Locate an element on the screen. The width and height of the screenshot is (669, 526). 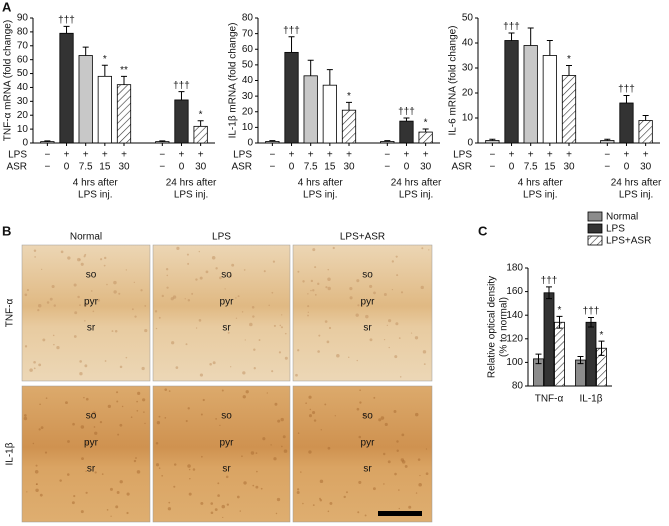
annotation: ††† is located at coordinates (626, 89).